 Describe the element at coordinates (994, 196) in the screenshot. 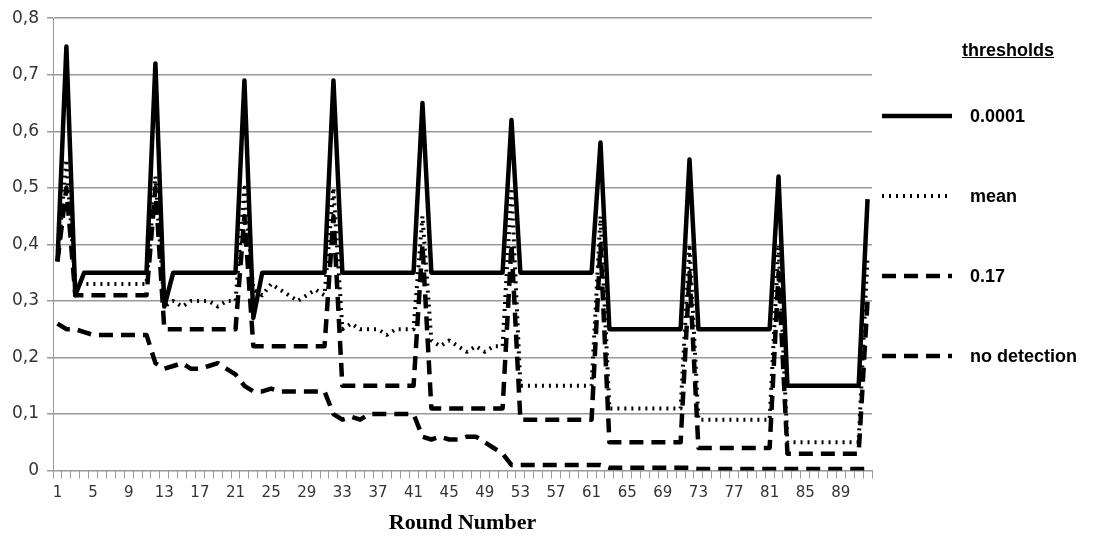

I see `legend-label: mean` at that location.